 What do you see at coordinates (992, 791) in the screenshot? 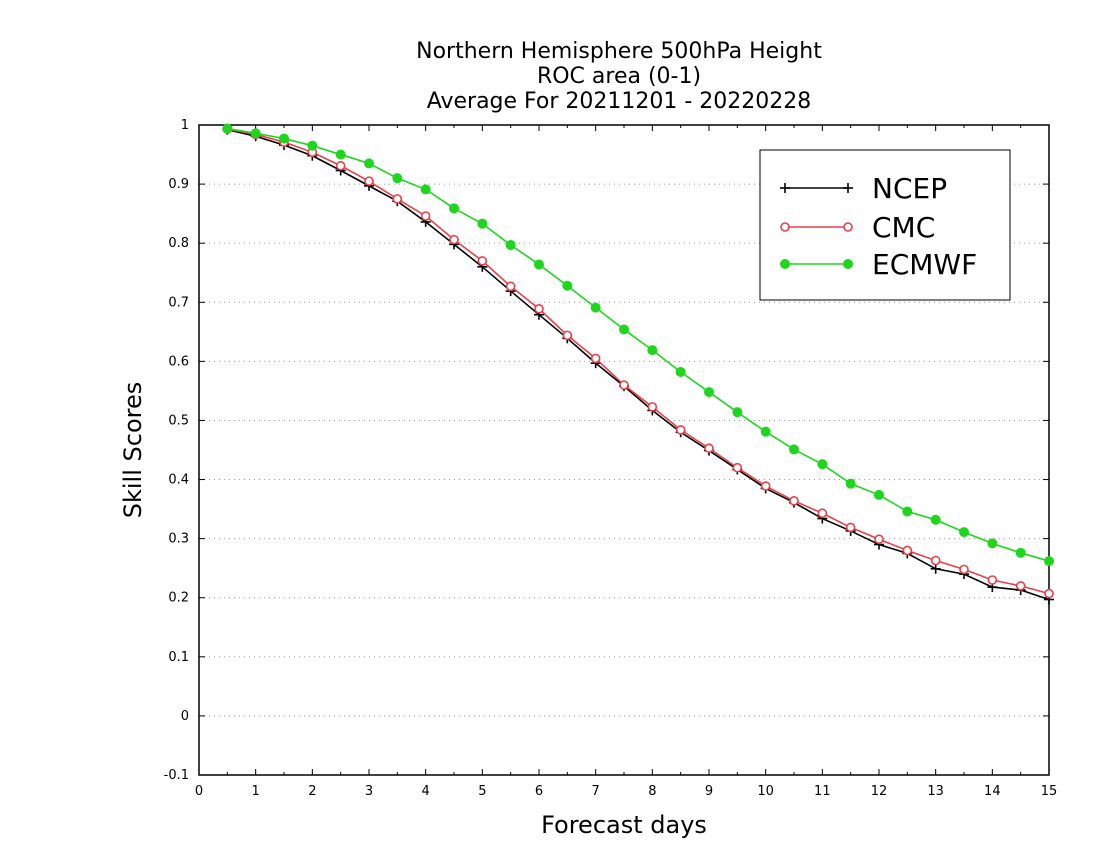
I see `x-tick-label: 14` at bounding box center [992, 791].